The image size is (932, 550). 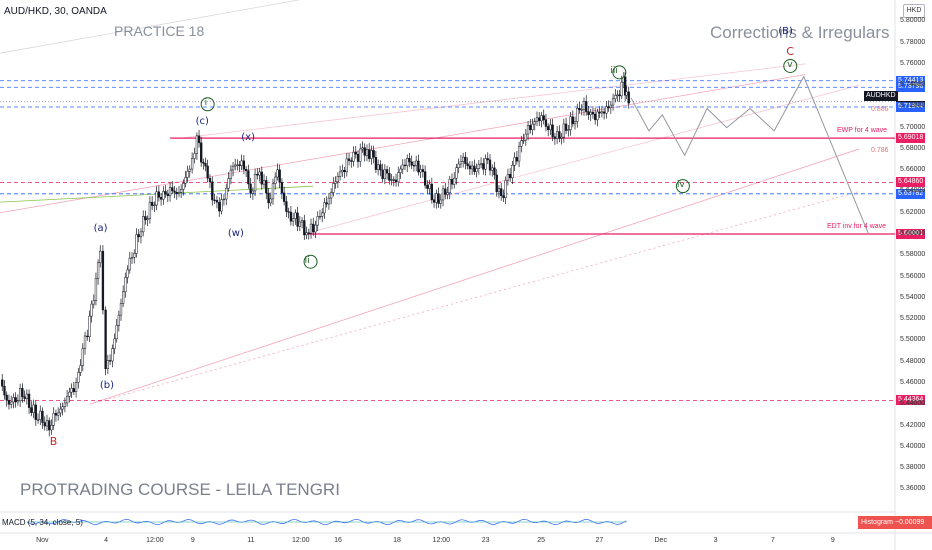 I want to click on histogram-badge: Histogram −0.00099, so click(x=895, y=522).